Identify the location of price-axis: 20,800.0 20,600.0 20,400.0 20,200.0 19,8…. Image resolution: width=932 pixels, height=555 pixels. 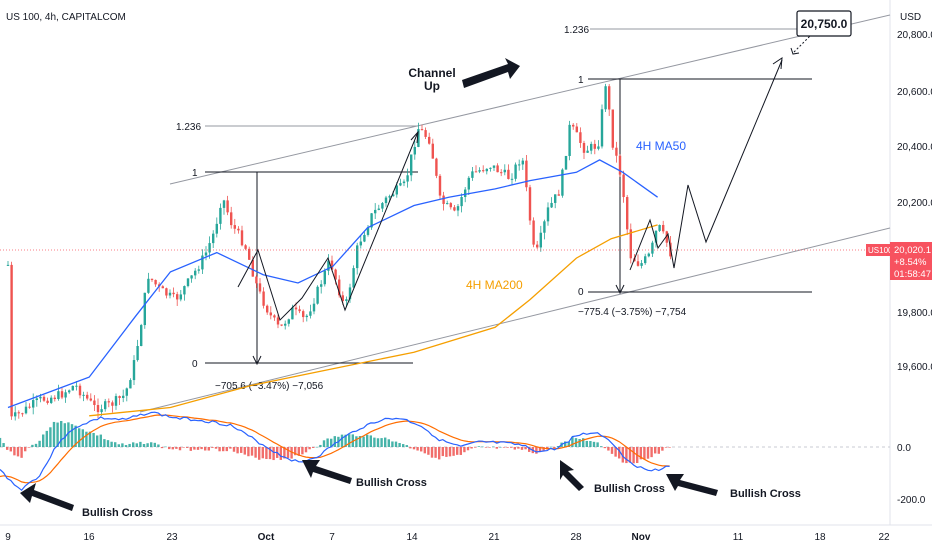
(914, 268).